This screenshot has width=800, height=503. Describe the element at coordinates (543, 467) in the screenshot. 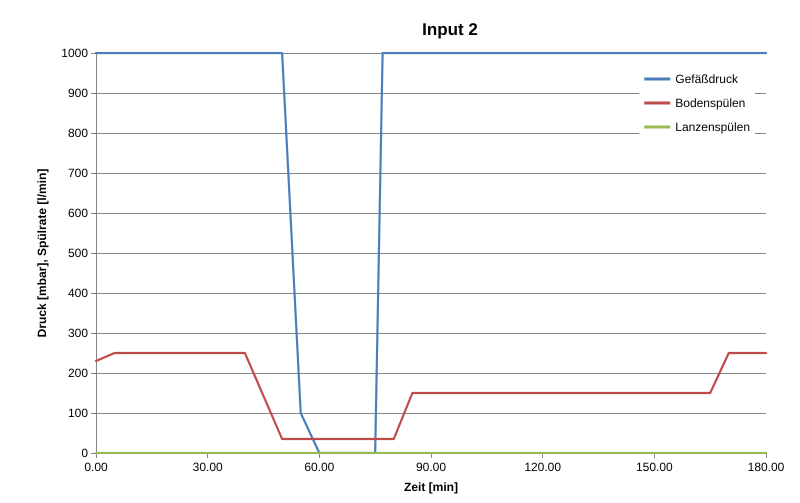

I see `x-tick-label: 120.00` at that location.